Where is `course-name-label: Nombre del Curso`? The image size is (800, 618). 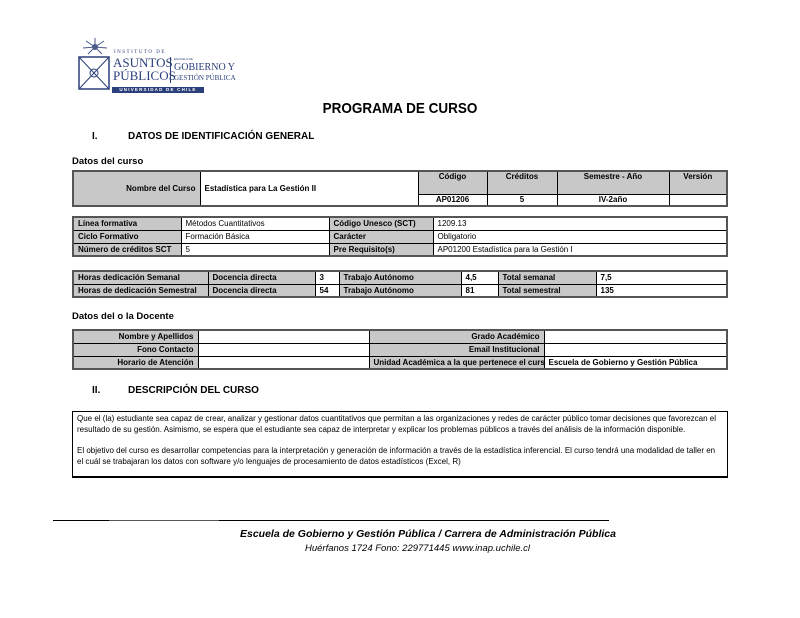
course-name-label: Nombre del Curso is located at coordinates (136, 188).